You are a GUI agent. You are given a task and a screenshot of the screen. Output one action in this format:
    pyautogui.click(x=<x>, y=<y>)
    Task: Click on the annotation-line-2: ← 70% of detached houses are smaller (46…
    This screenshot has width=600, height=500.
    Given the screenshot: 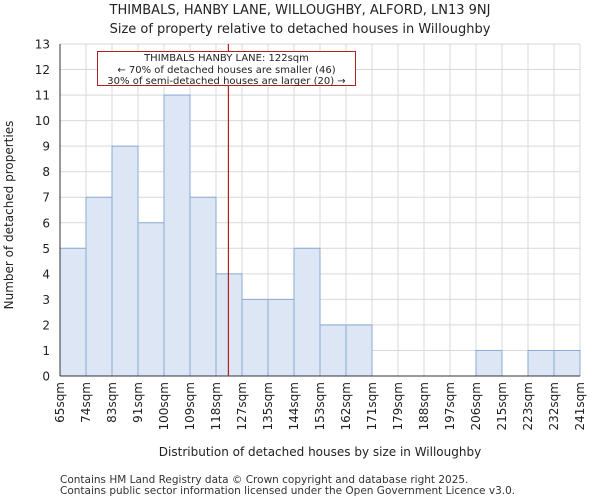 What is the action you would take?
    pyautogui.click(x=226, y=70)
    